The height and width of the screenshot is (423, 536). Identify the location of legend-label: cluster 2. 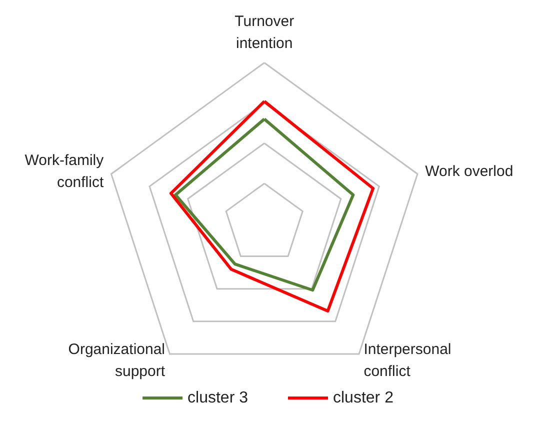
(363, 398).